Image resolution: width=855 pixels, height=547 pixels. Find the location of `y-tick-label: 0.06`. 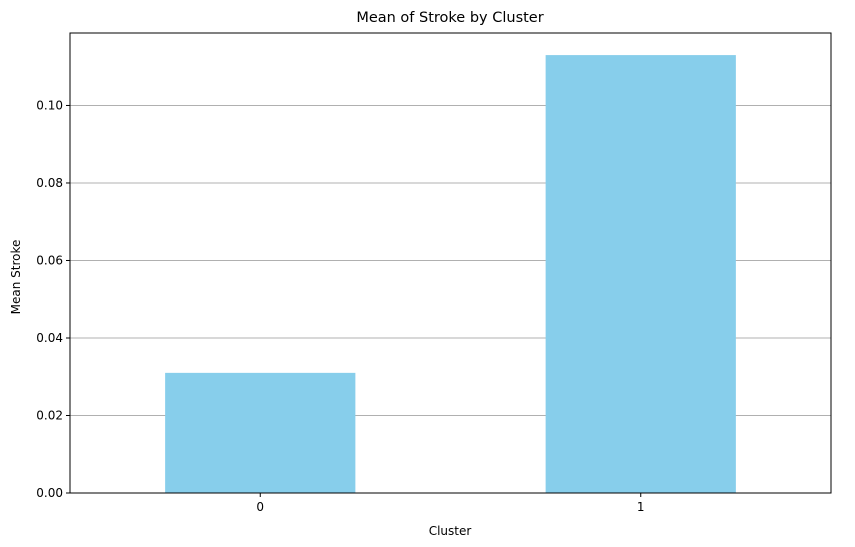

y-tick-label: 0.06 is located at coordinates (49, 260).